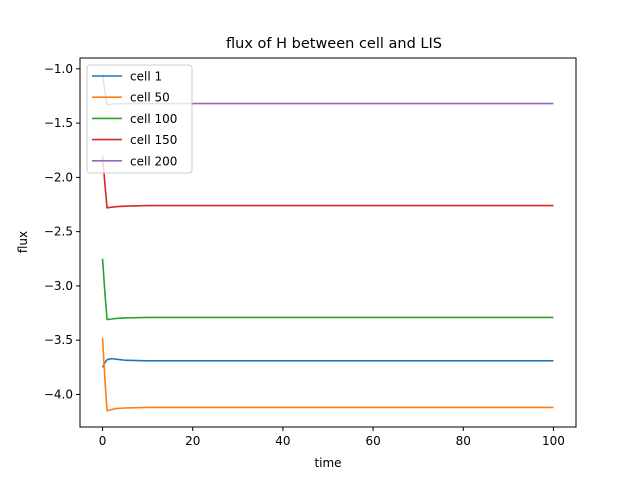 Image resolution: width=640 pixels, height=480 pixels. What do you see at coordinates (58, 69) in the screenshot?
I see `y-tick-label: −1.0` at bounding box center [58, 69].